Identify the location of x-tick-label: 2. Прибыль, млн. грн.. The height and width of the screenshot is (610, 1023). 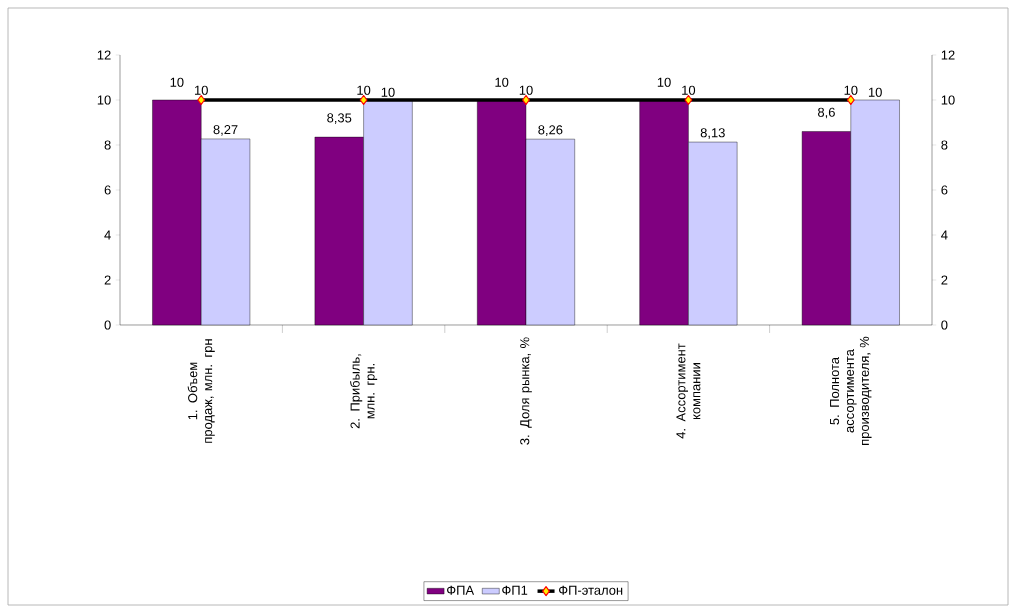
(364, 391).